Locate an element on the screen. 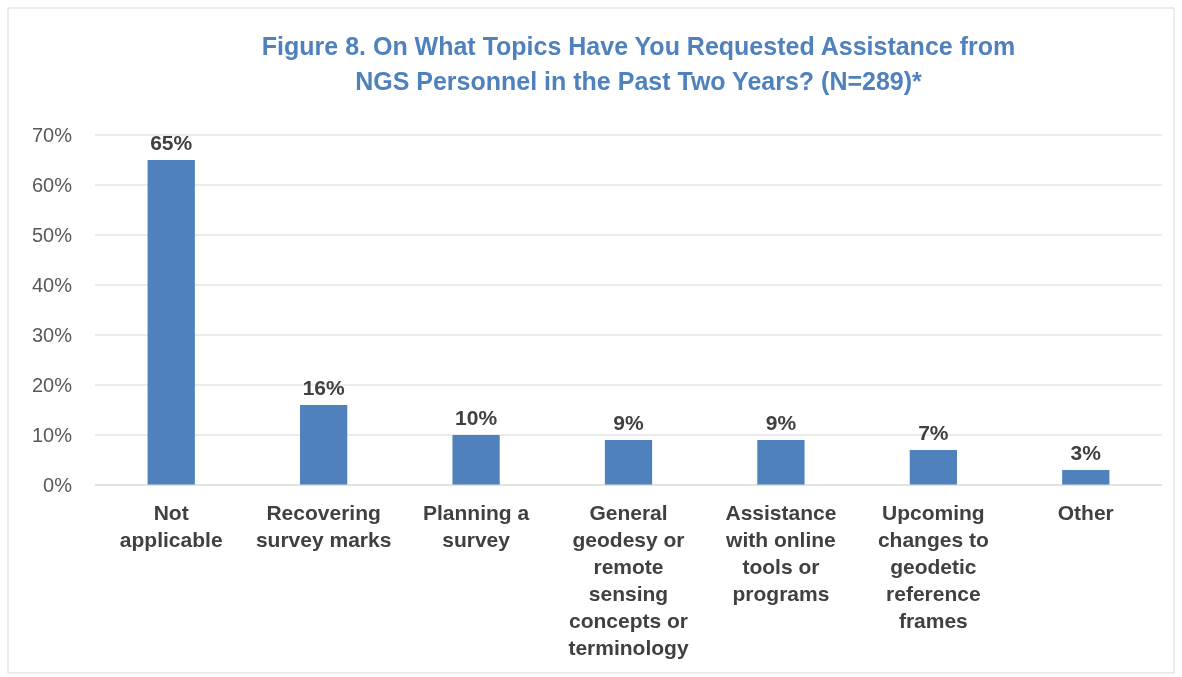 The image size is (1182, 677). y-tick-label: 60% is located at coordinates (52, 185).